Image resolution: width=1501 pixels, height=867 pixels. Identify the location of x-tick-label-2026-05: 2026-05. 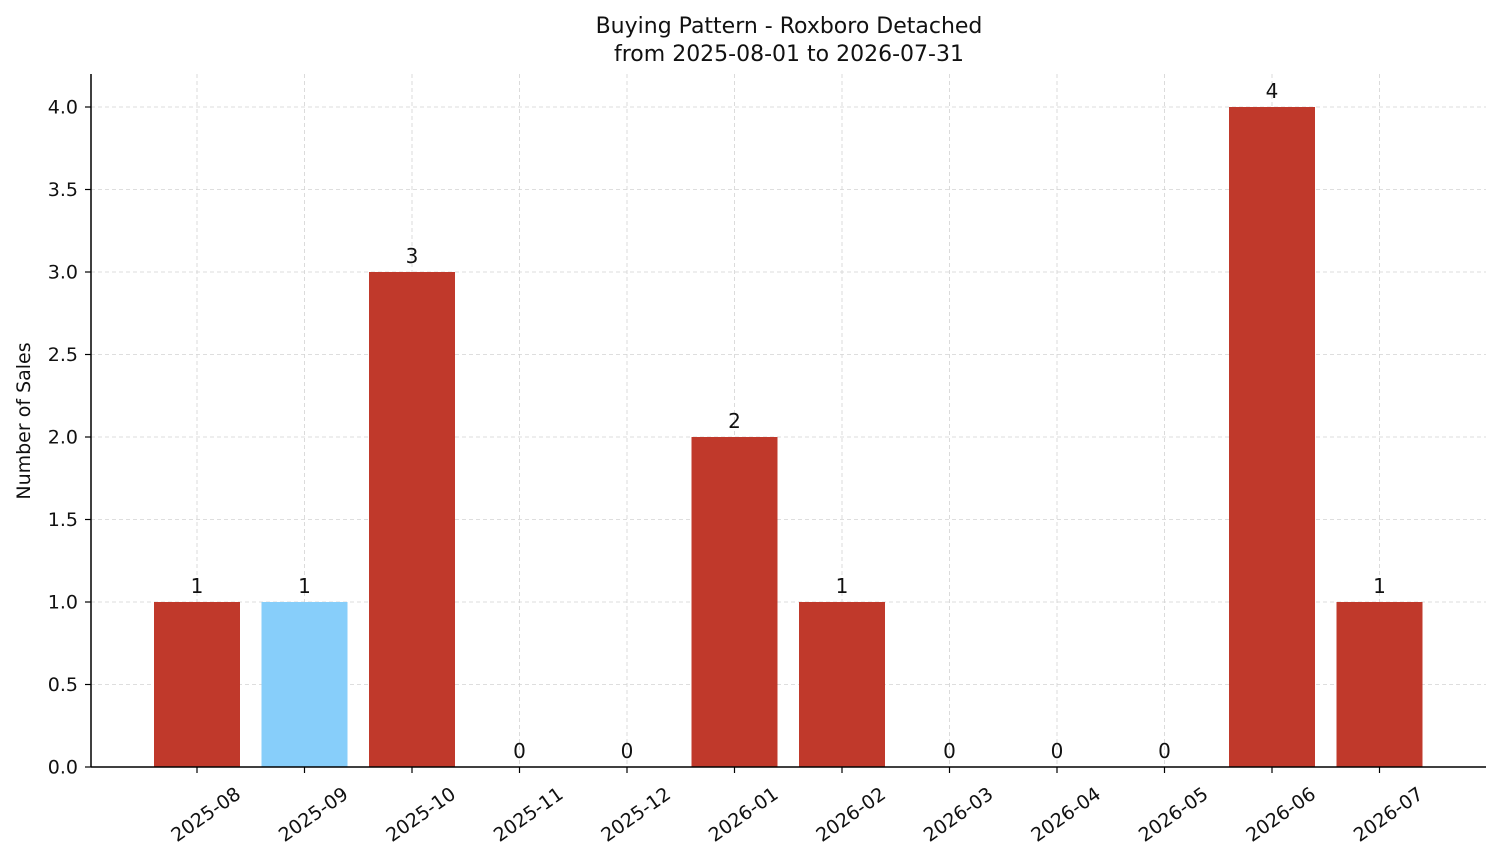
(1174, 815).